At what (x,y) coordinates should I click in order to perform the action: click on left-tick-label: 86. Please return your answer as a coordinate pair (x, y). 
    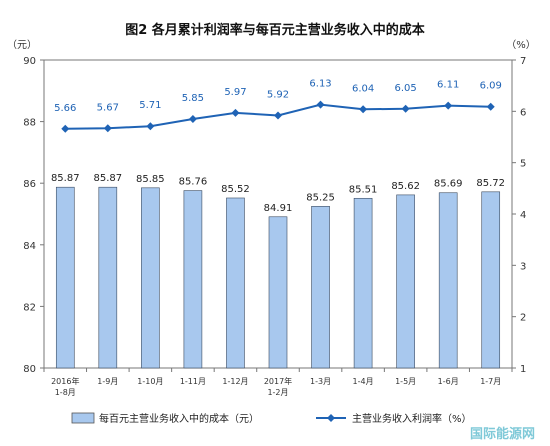
    Looking at the image, I should click on (29, 184).